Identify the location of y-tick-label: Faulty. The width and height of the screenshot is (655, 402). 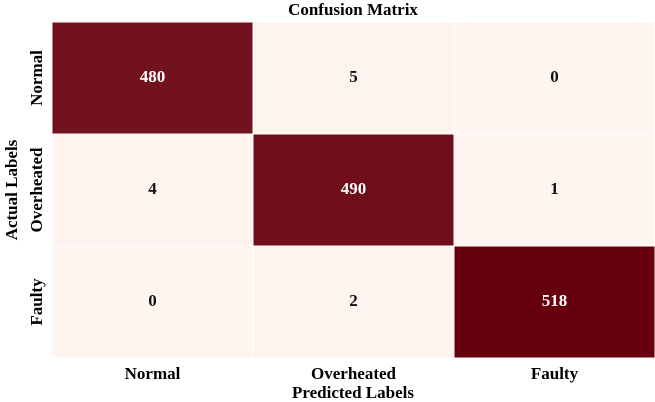
(36, 302).